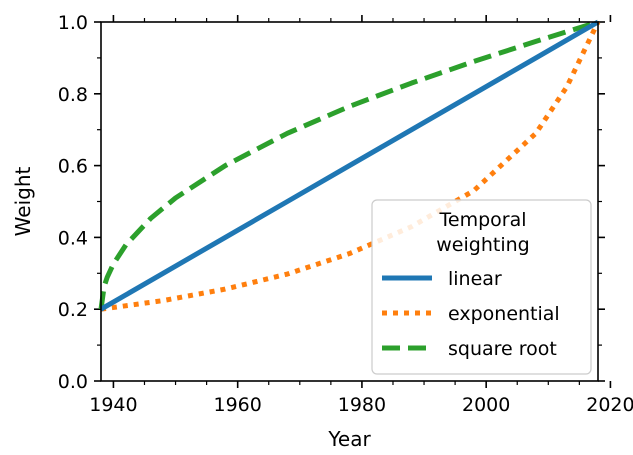 The image size is (633, 455). I want to click on legend-label: linear, so click(475, 279).